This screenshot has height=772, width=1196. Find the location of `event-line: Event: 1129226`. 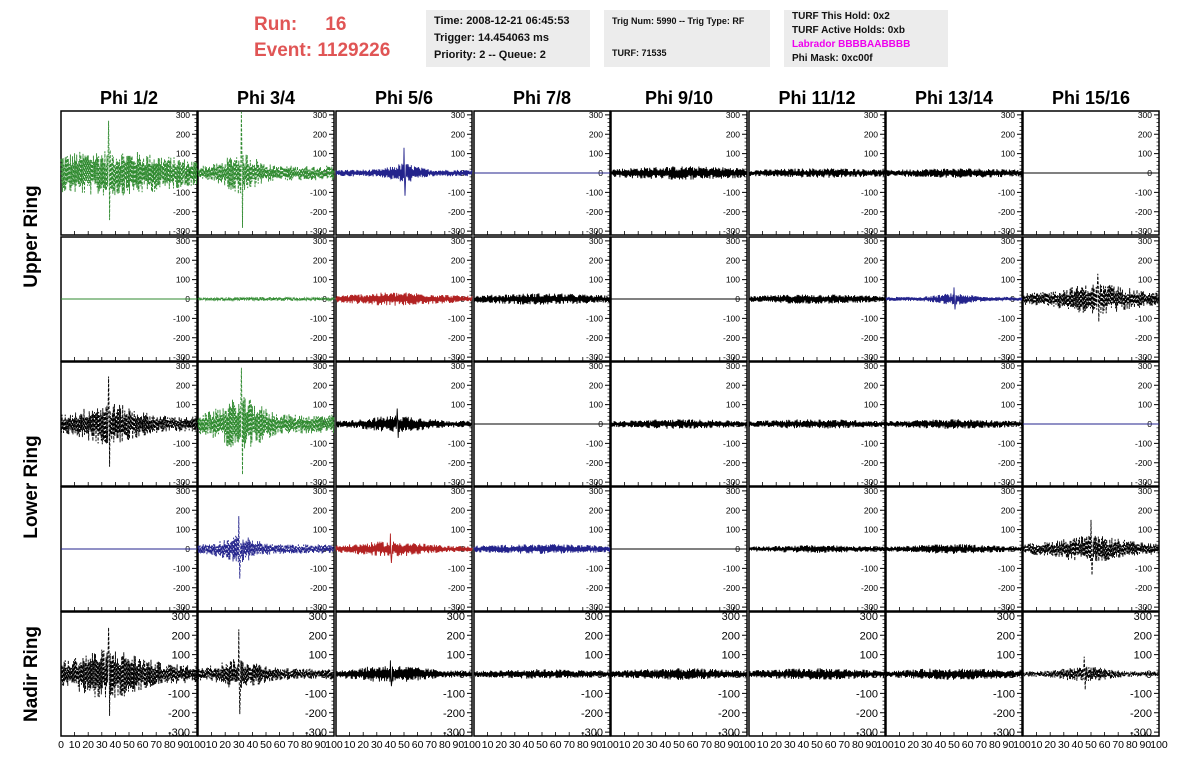

event-line: Event: 1129226 is located at coordinates (322, 51).